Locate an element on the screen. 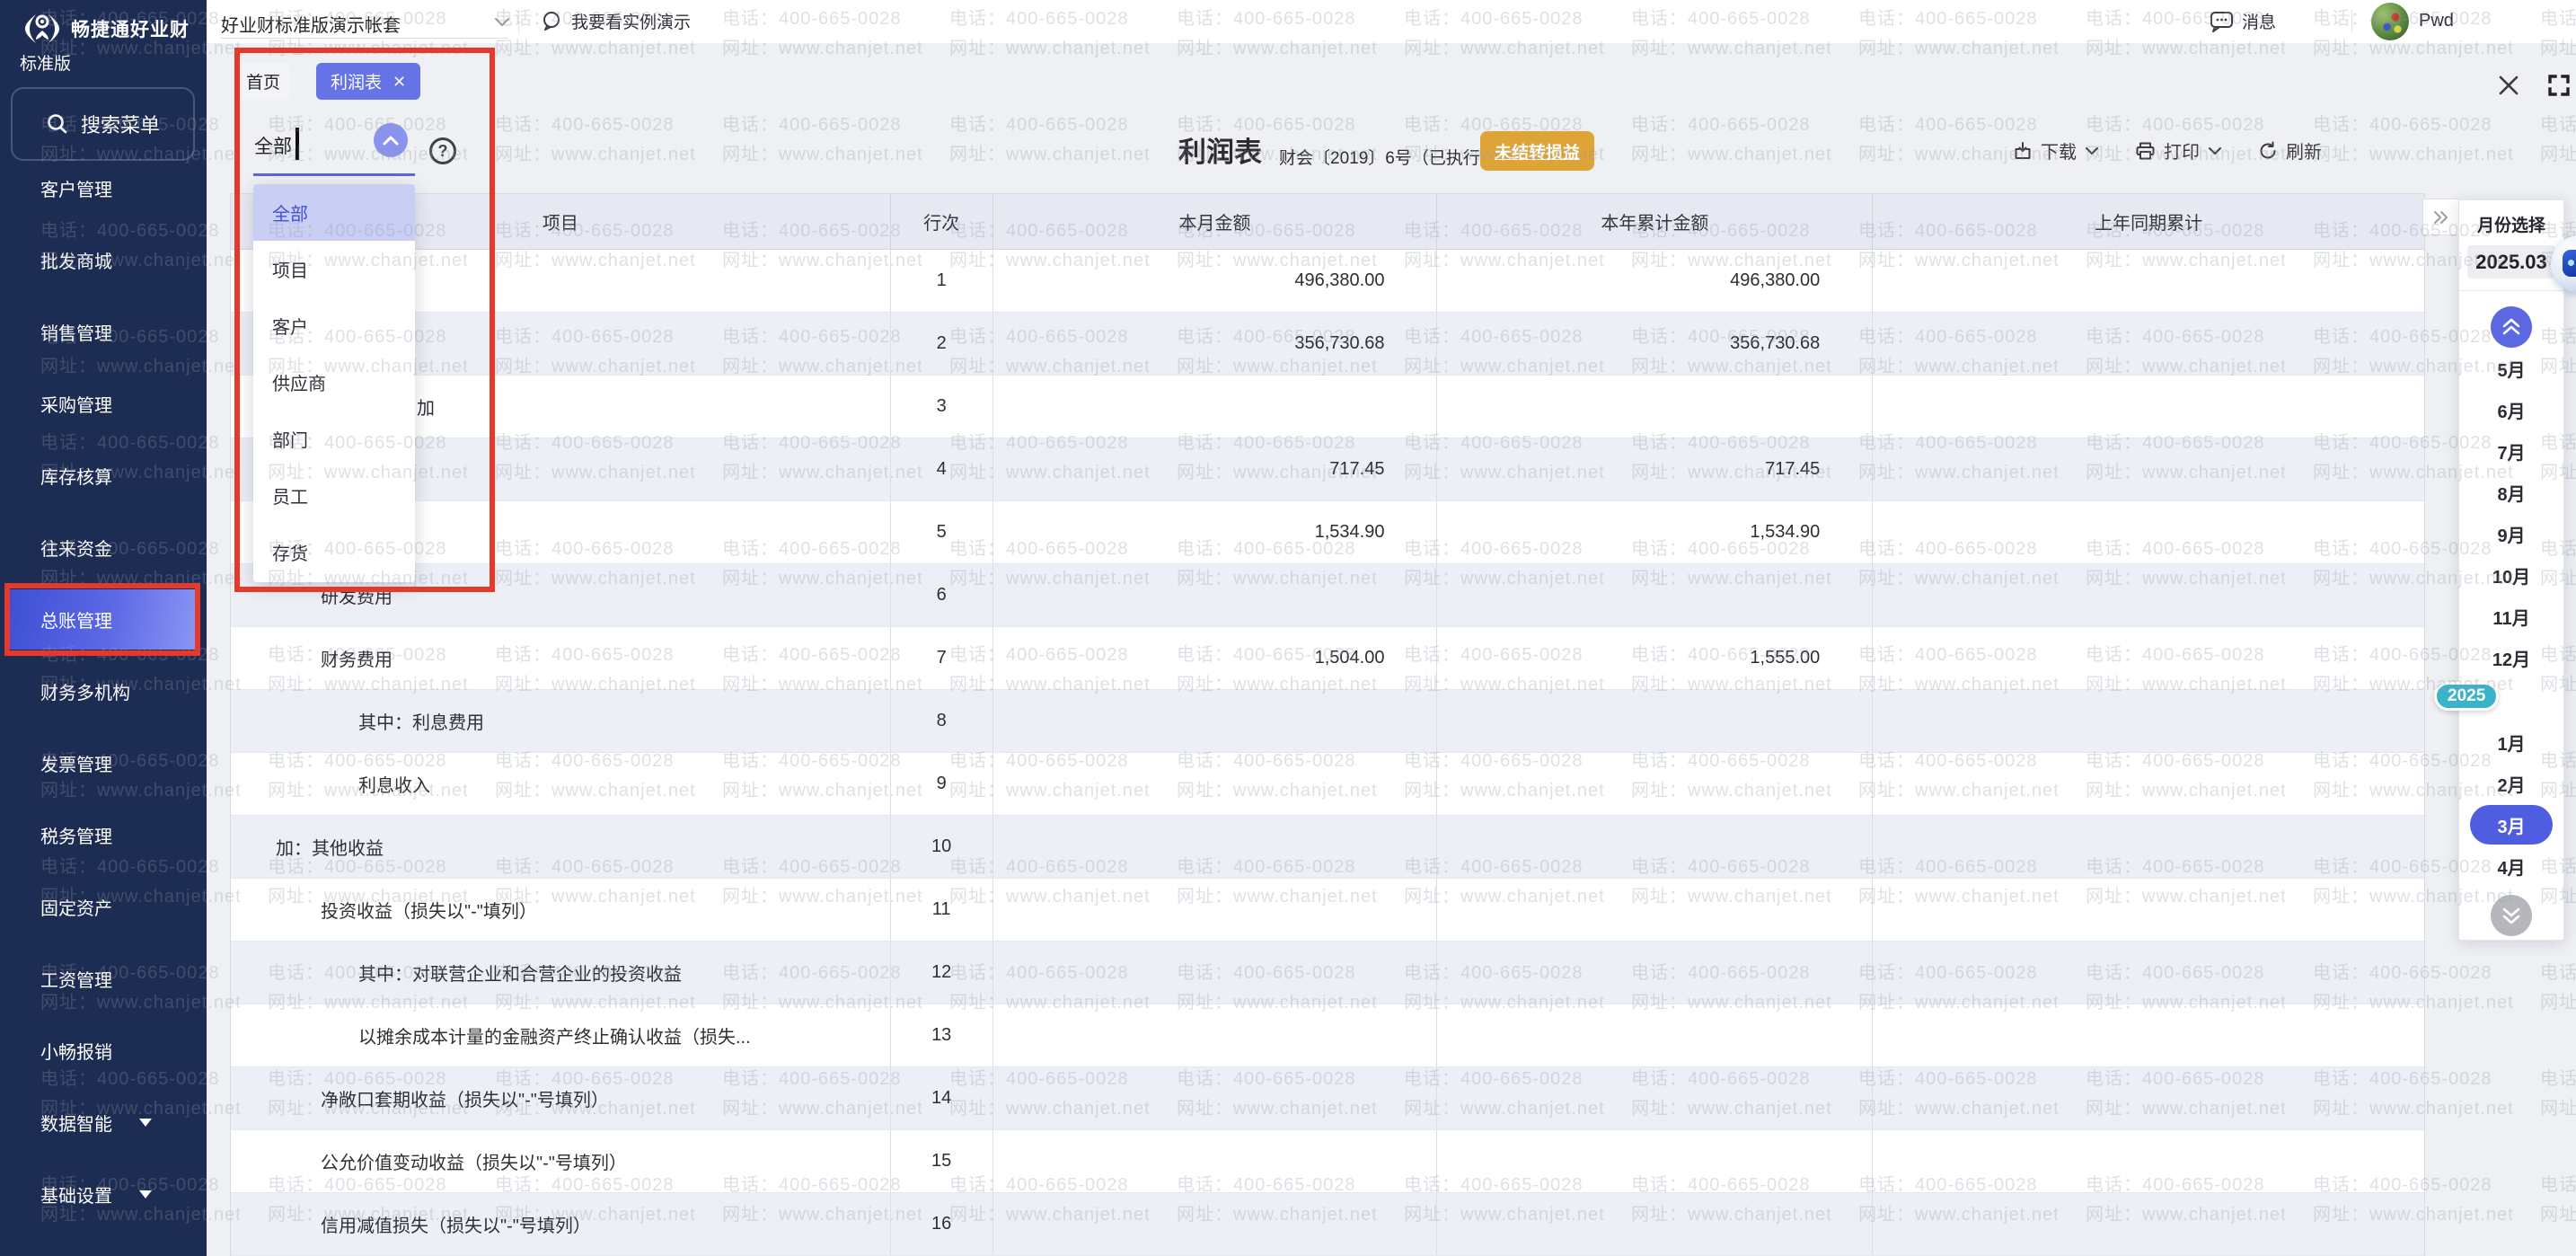 The height and width of the screenshot is (1256, 2576). sidebar-item-库存核算: 库存核算 is located at coordinates (103, 475).